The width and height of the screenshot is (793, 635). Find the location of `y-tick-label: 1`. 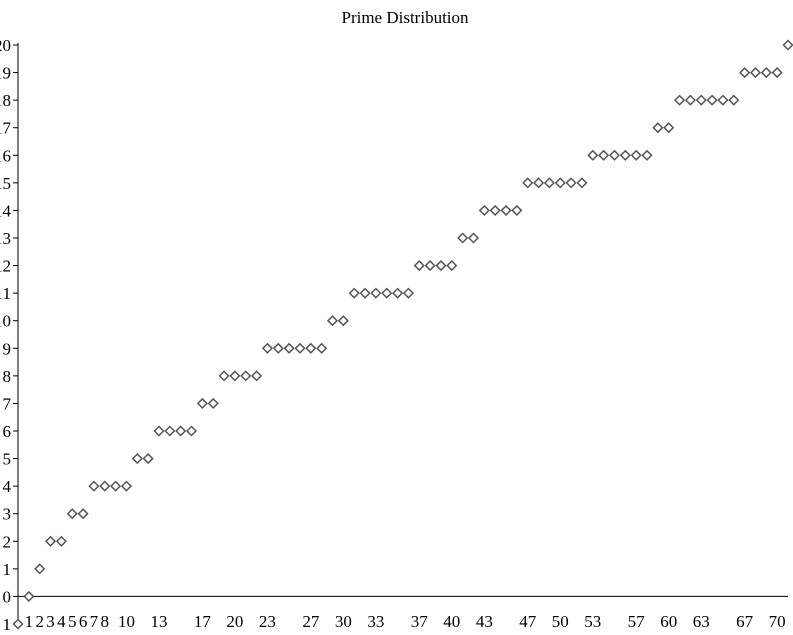

y-tick-label: 1 is located at coordinates (7, 569).